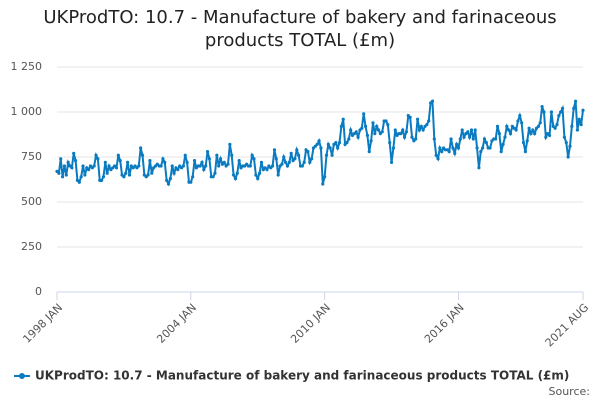  What do you see at coordinates (176, 323) in the screenshot?
I see `x-tick-label: 2004 JAN` at bounding box center [176, 323].